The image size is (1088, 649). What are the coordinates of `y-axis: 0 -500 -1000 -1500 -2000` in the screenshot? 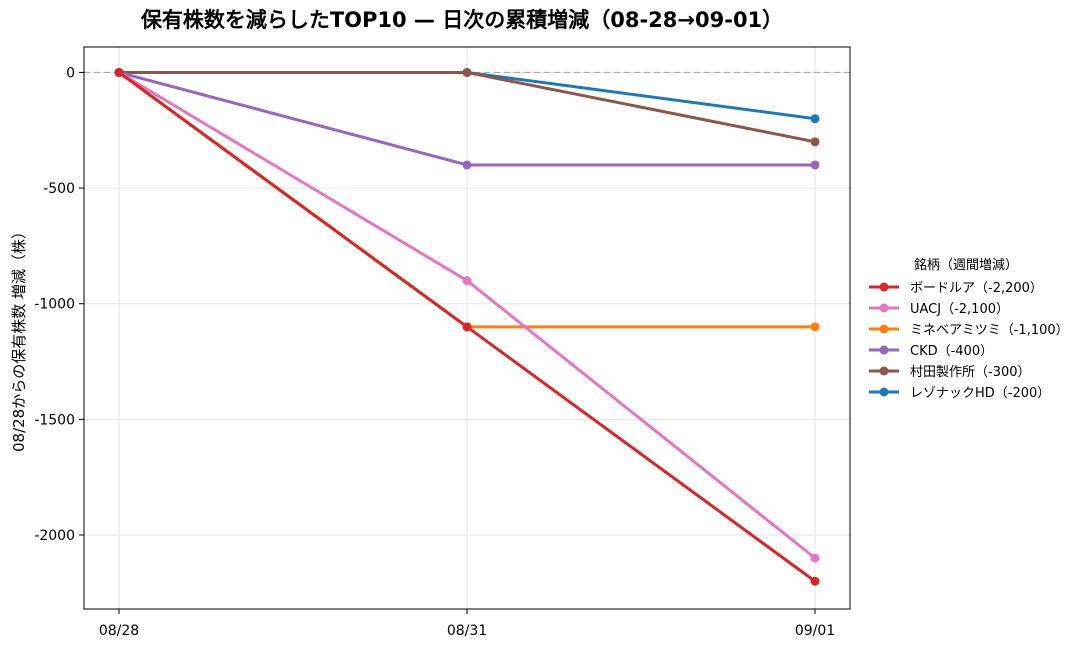 It's located at (59, 304).